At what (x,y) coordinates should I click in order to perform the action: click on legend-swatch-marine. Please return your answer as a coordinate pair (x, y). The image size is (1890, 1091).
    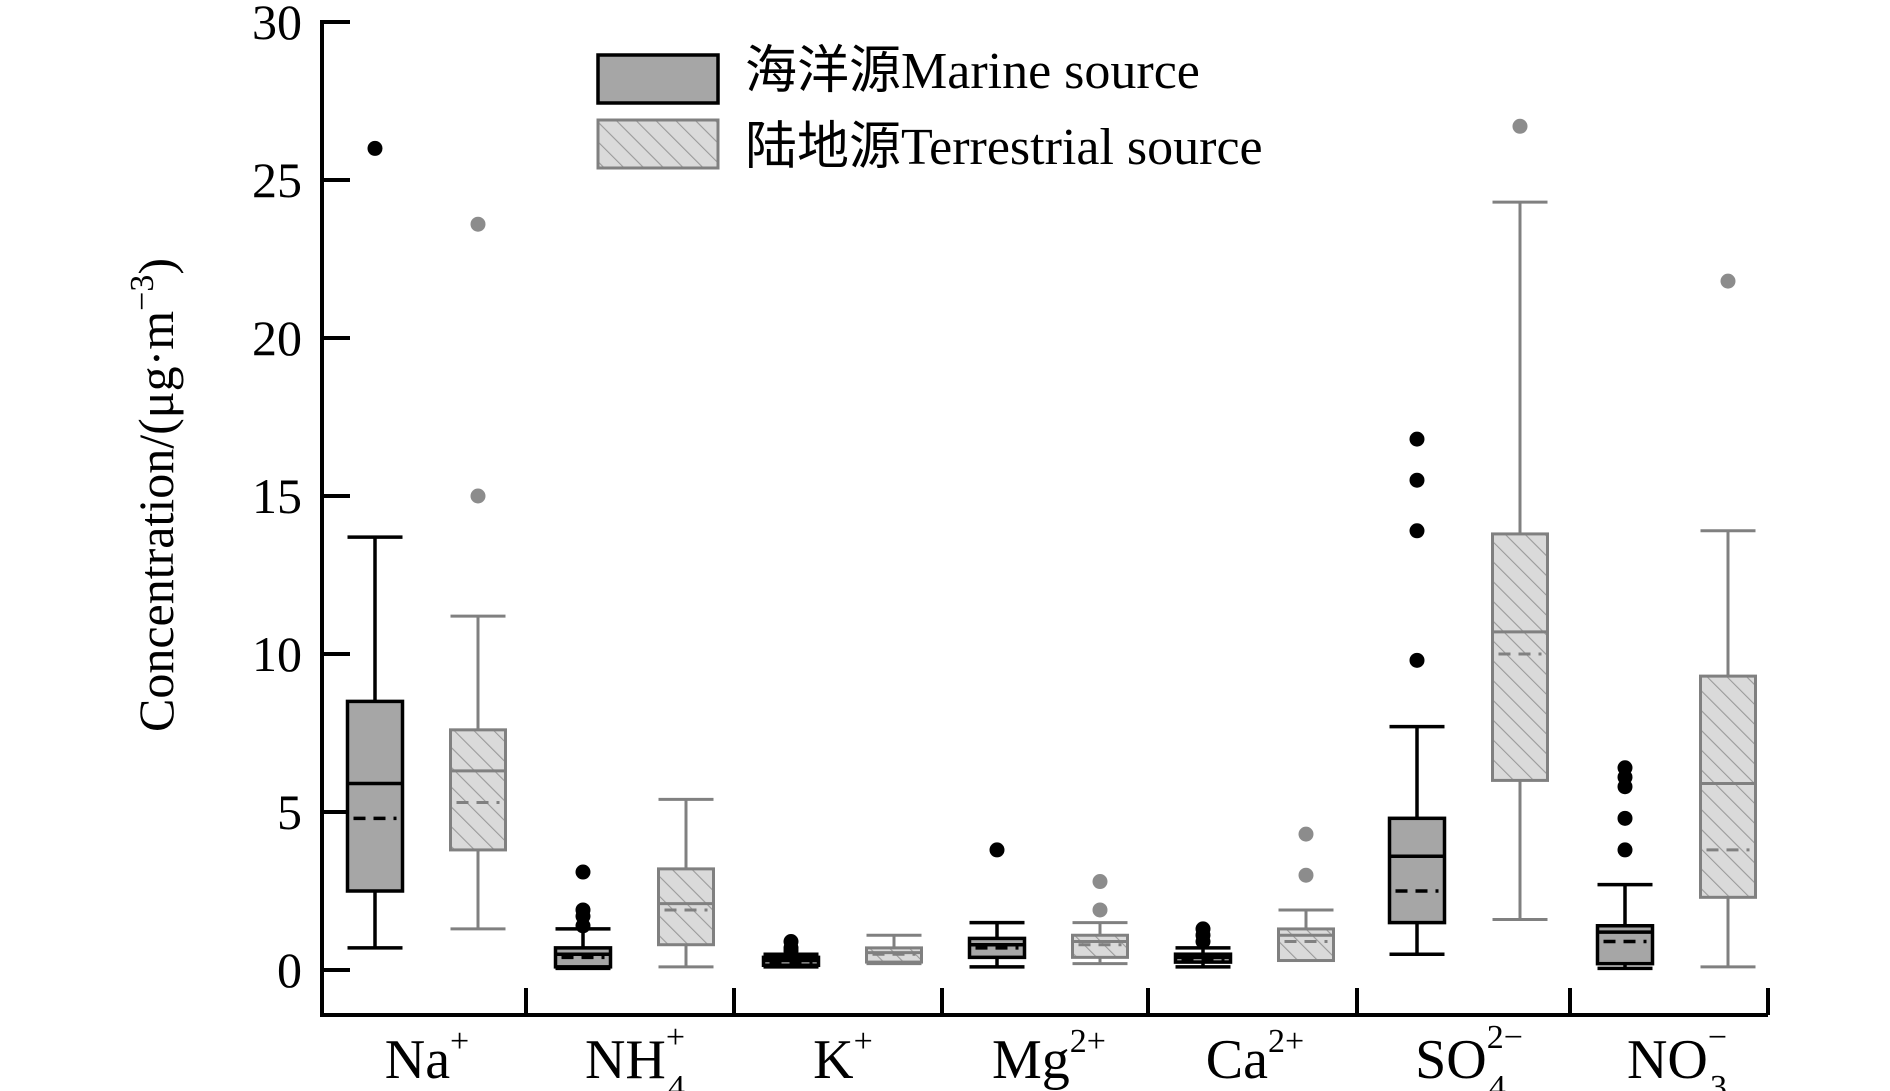
    Looking at the image, I should click on (658, 79).